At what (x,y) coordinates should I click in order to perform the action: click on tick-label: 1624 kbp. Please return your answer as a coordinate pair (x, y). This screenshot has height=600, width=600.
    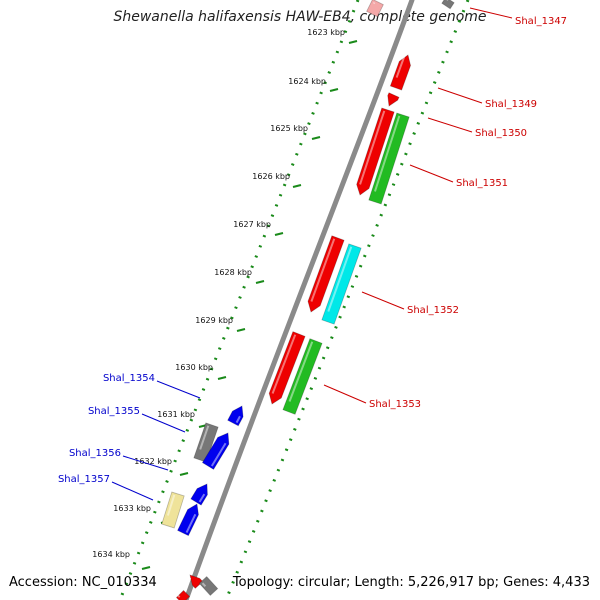
    Looking at the image, I should click on (307, 81).